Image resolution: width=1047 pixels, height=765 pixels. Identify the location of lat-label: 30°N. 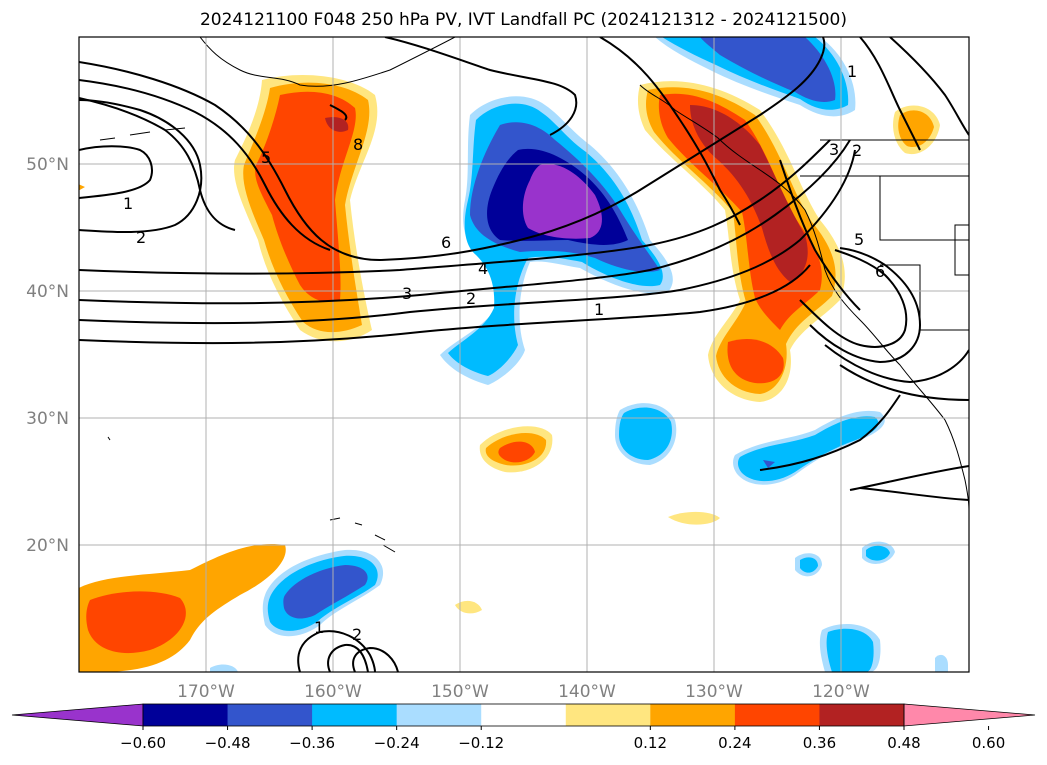
(47, 419).